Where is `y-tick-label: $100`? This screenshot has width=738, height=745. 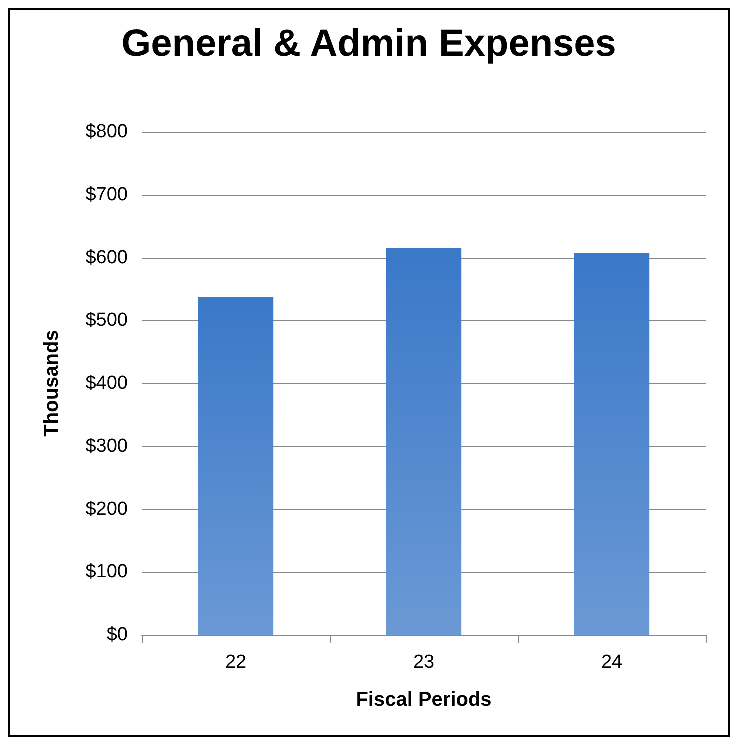
y-tick-label: $100 is located at coordinates (107, 572).